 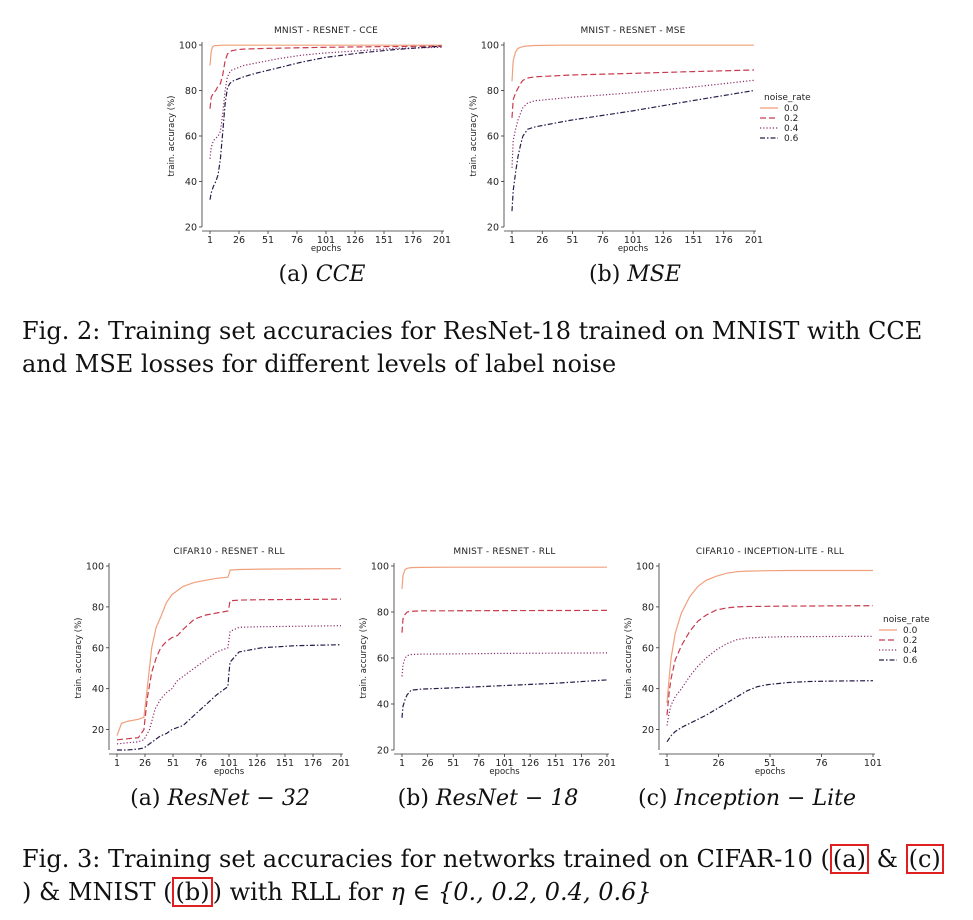 I want to click on caption-label: Fig. 3:, so click(x=61, y=859).